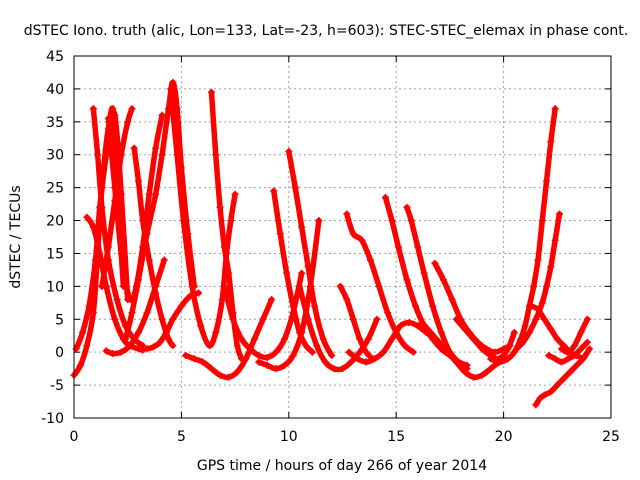 The width and height of the screenshot is (640, 480). Describe the element at coordinates (57, 386) in the screenshot. I see `y-tick-label: -5` at that location.